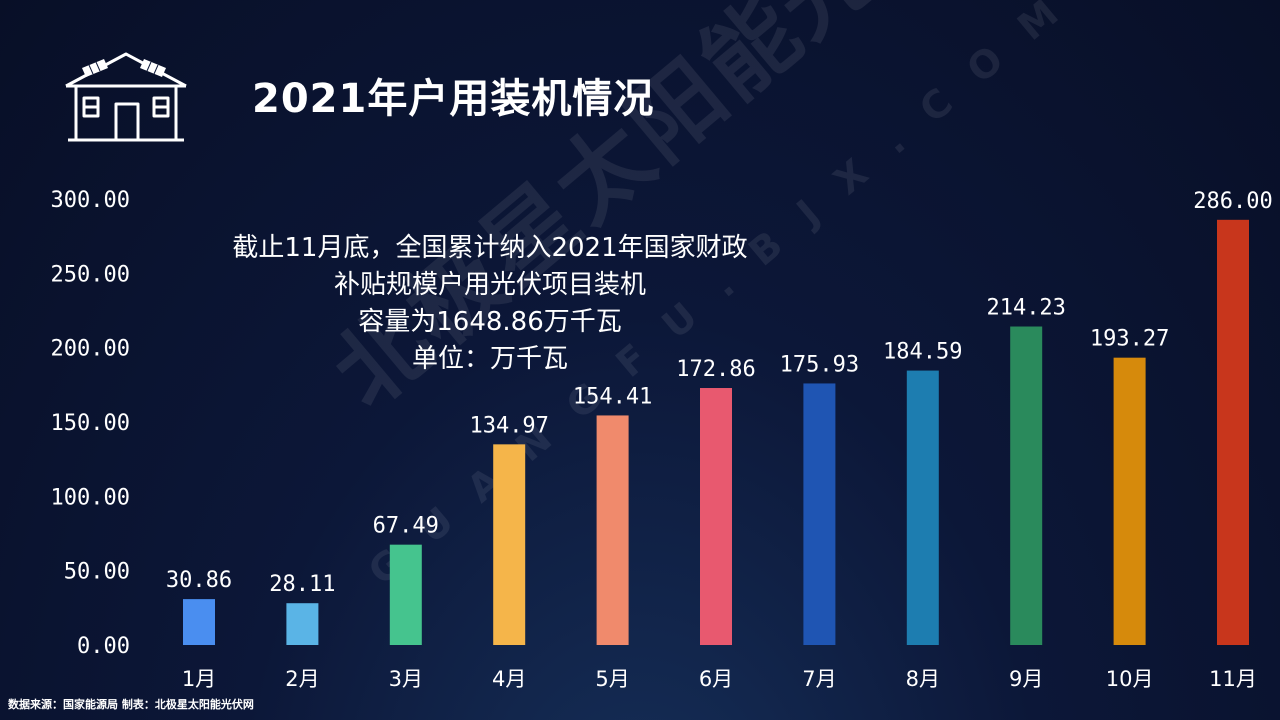 The image size is (1280, 720). What do you see at coordinates (1129, 339) in the screenshot?
I see `data-label: 193.27` at bounding box center [1129, 339].